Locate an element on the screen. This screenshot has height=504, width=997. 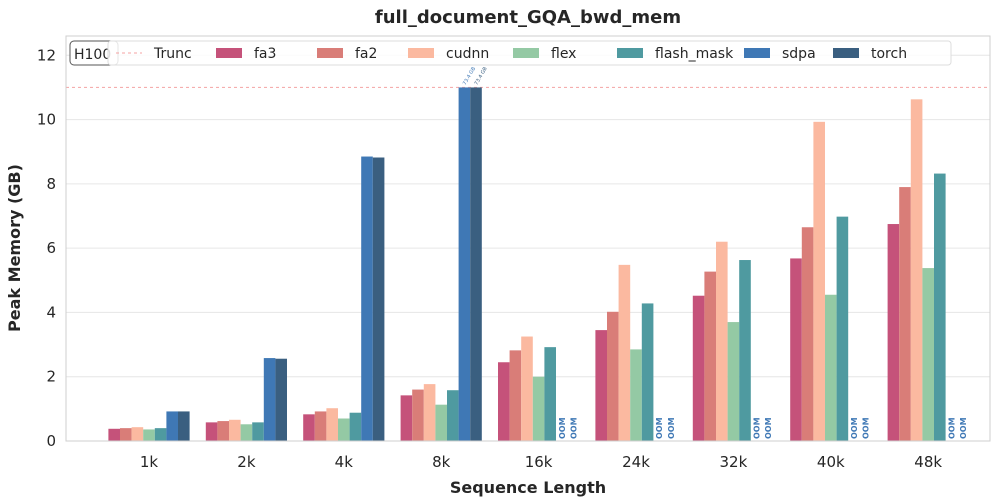
bar-fa2-32k is located at coordinates (710, 356).